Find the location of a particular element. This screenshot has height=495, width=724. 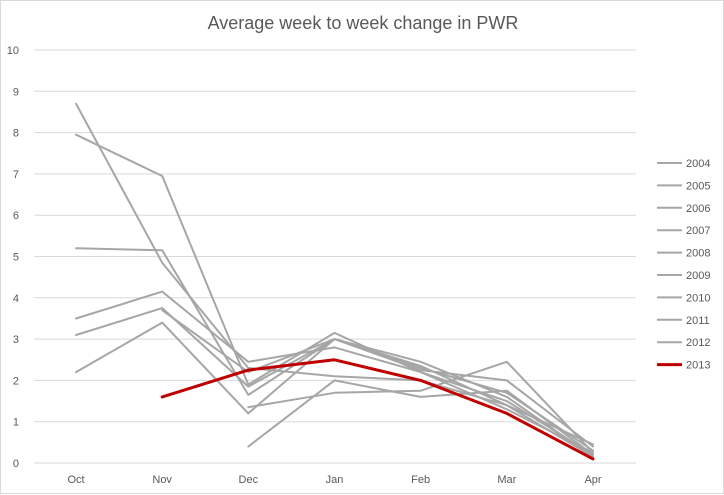

legend-label: 2009 is located at coordinates (698, 276).